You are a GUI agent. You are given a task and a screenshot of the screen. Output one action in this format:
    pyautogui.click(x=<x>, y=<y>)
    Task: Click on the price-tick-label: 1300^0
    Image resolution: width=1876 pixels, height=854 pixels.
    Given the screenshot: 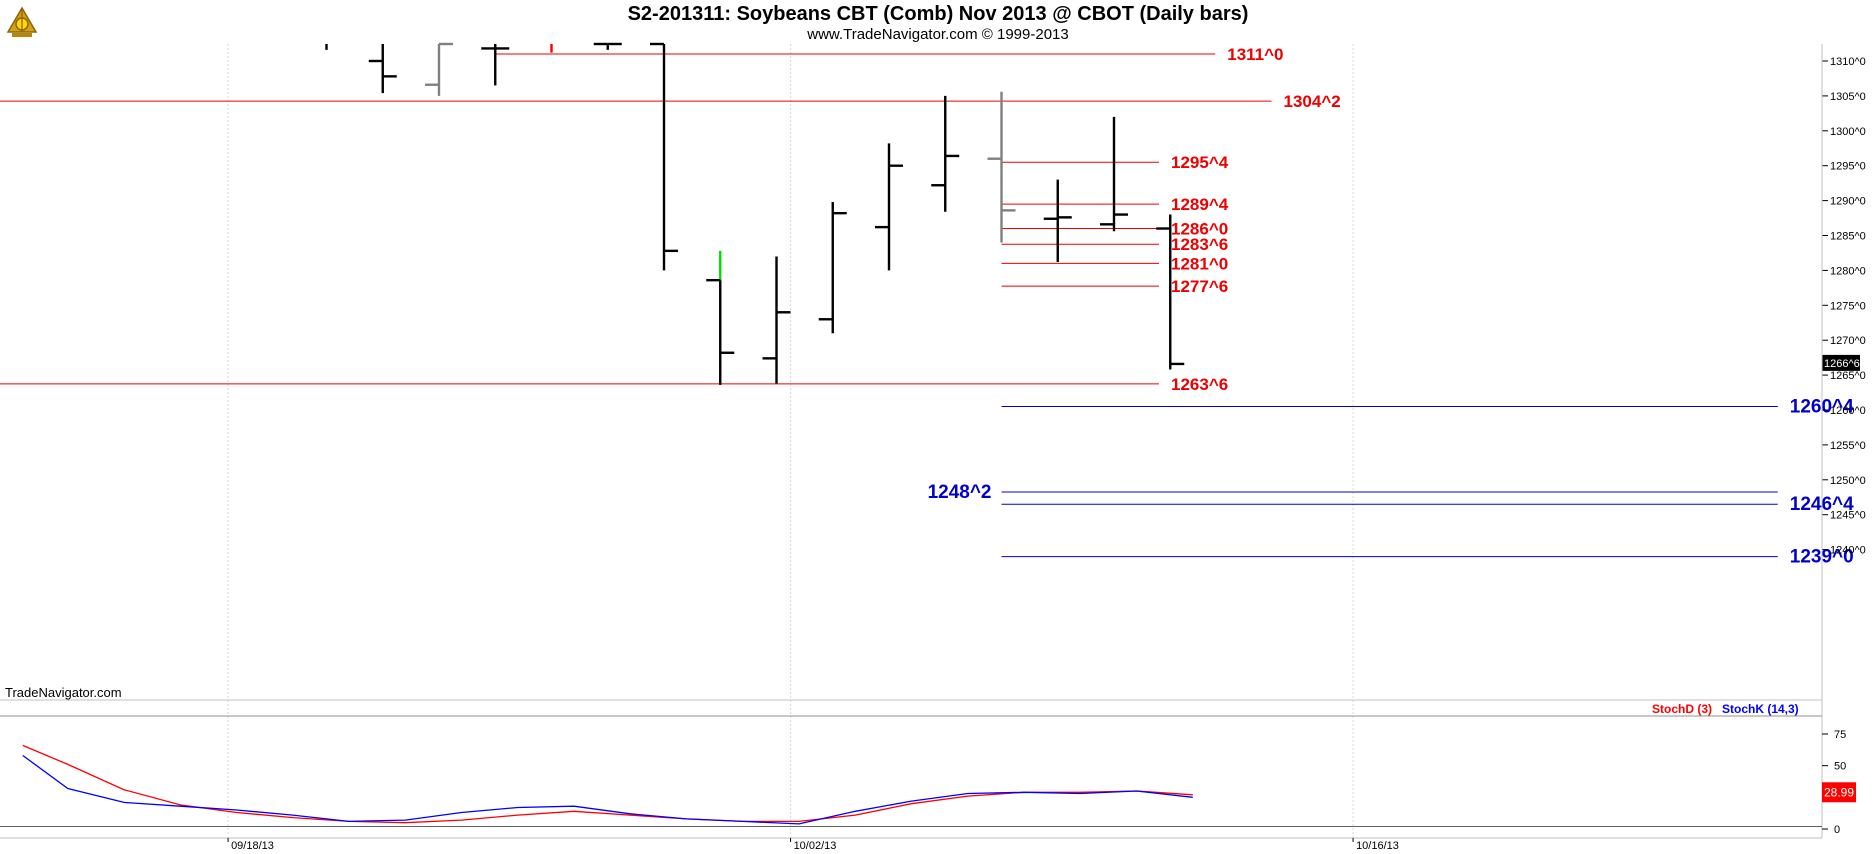 What is the action you would take?
    pyautogui.click(x=1848, y=132)
    